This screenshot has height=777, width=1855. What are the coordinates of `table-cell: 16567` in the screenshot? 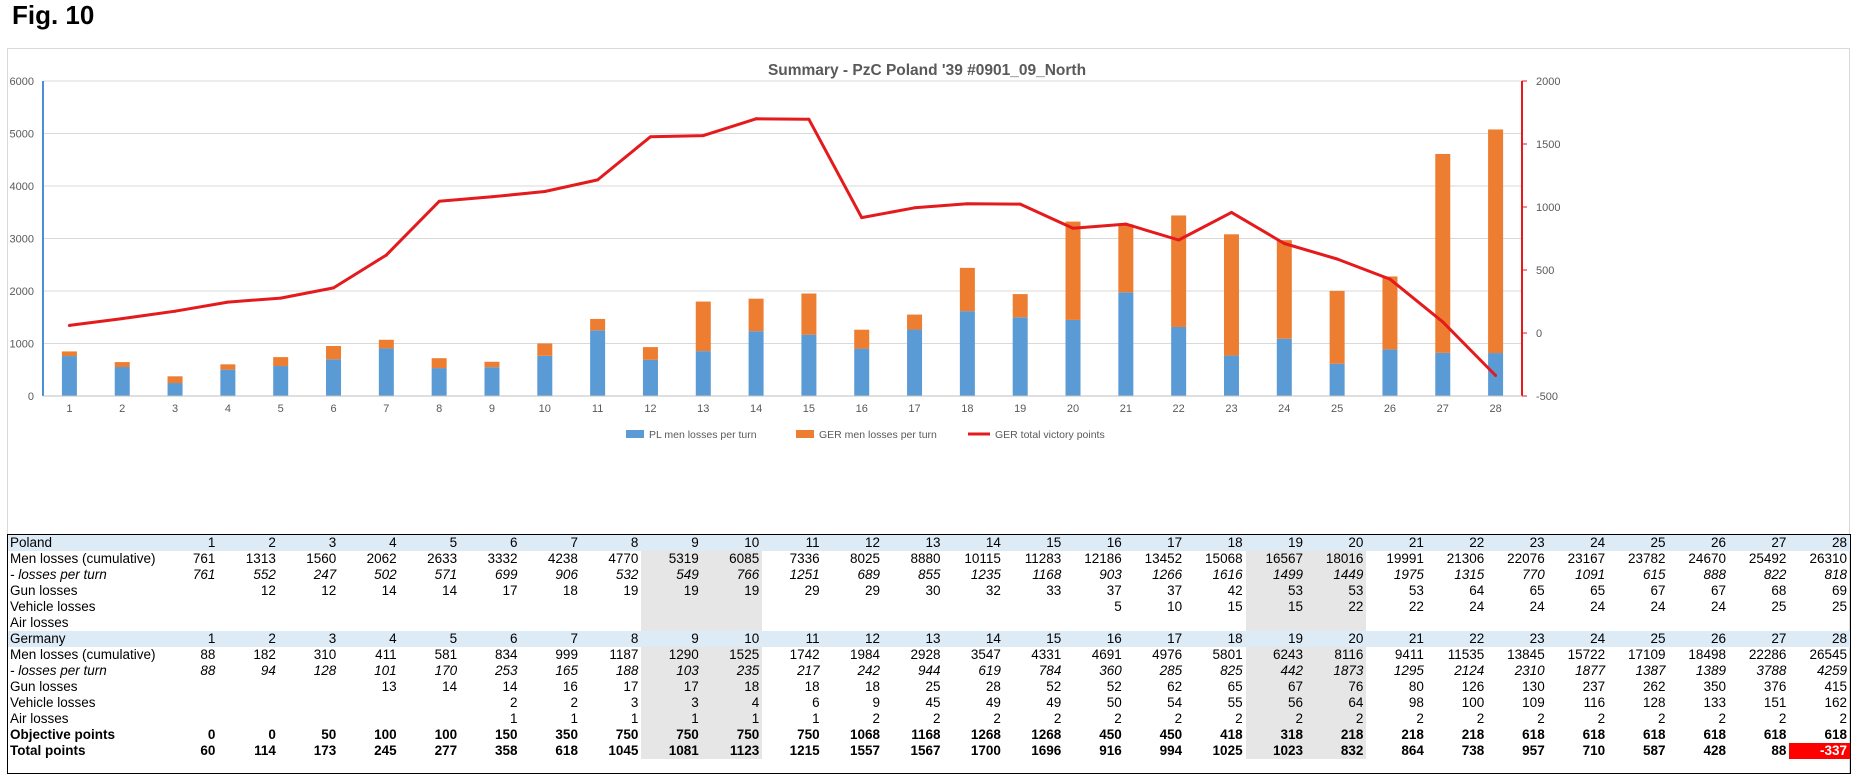 It's located at (1276, 559).